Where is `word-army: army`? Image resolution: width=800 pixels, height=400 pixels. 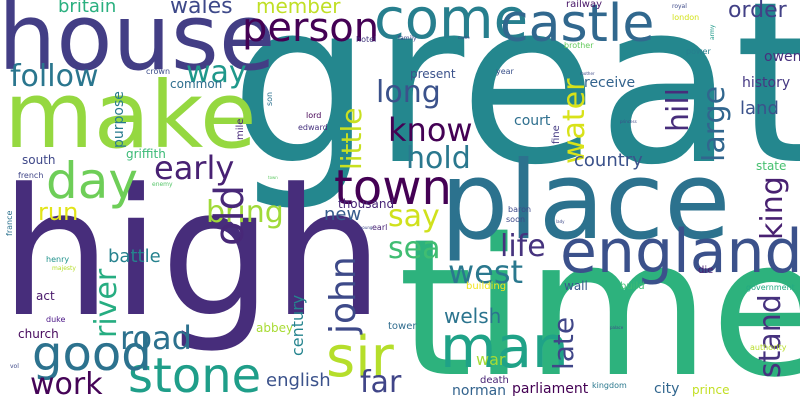
word-army: army is located at coordinates (712, 32).